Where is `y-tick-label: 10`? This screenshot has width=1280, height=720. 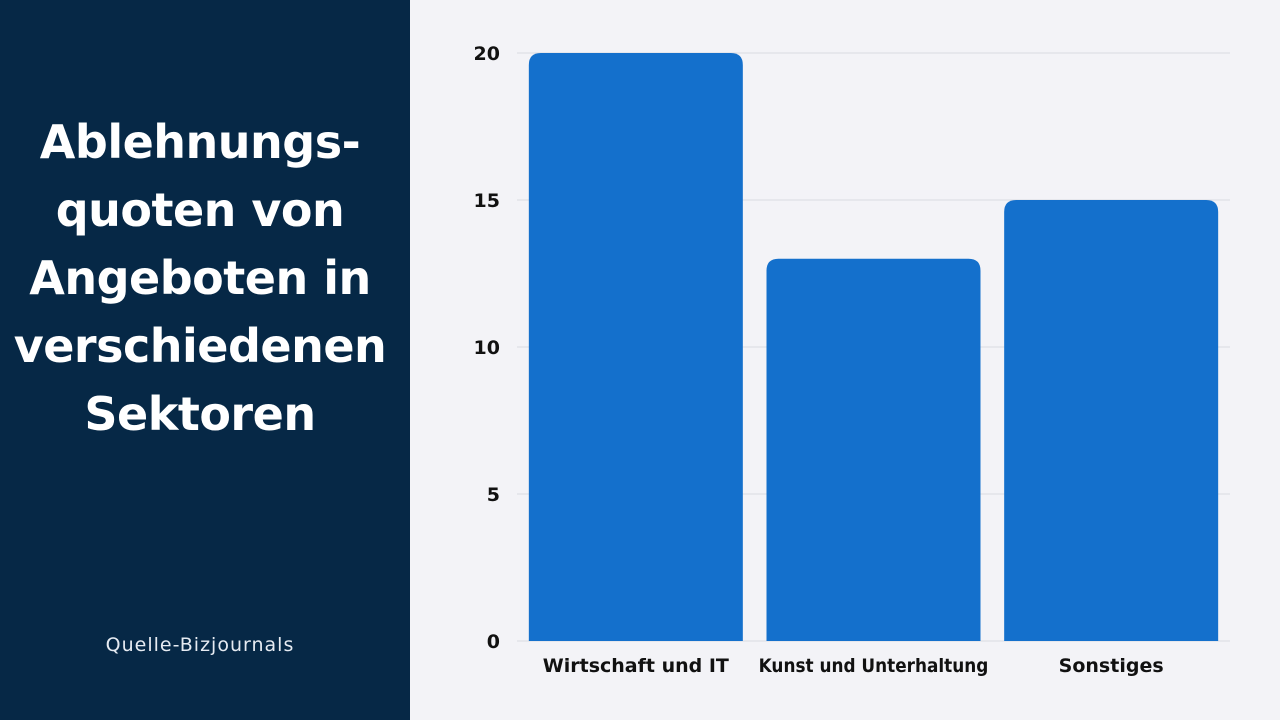 y-tick-label: 10 is located at coordinates (487, 348).